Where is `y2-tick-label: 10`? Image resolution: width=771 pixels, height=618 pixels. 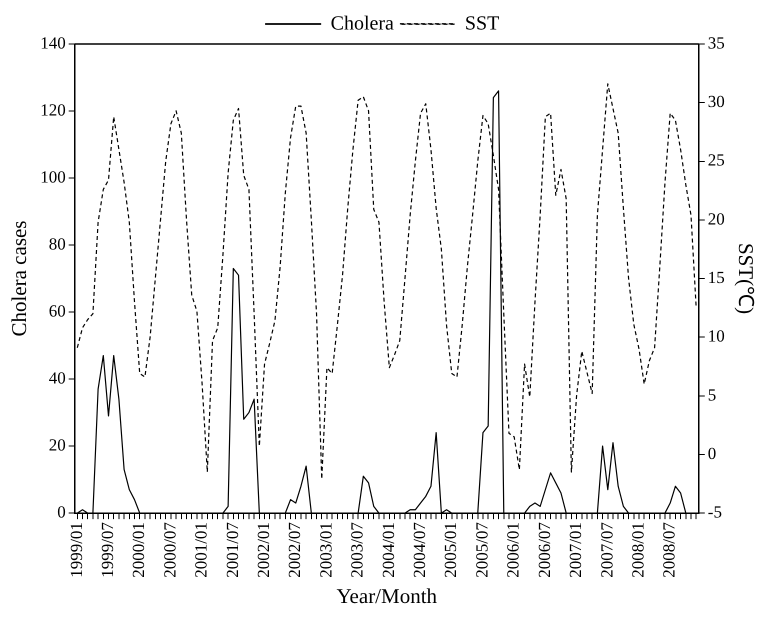
y2-tick-label: 10 is located at coordinates (716, 336).